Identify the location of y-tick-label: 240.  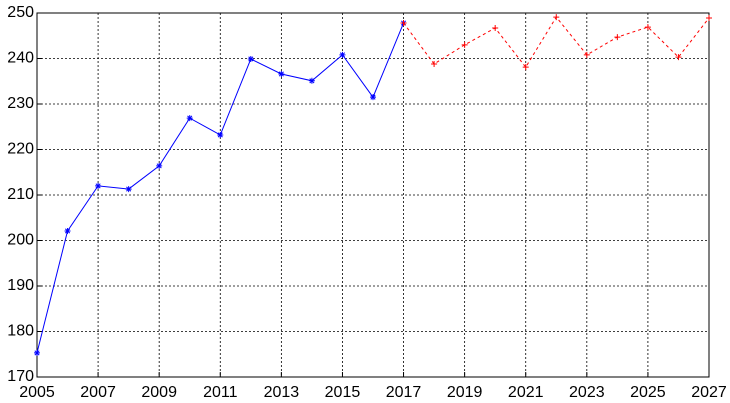
(20, 58).